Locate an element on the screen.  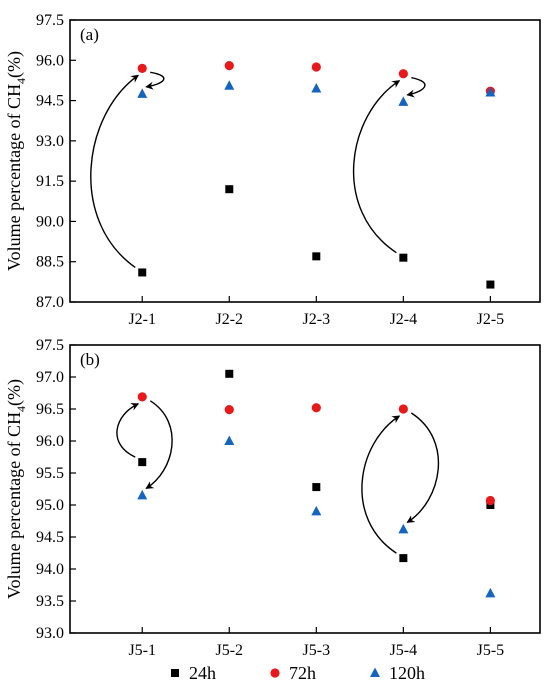
legend-label: 72h is located at coordinates (302, 673).